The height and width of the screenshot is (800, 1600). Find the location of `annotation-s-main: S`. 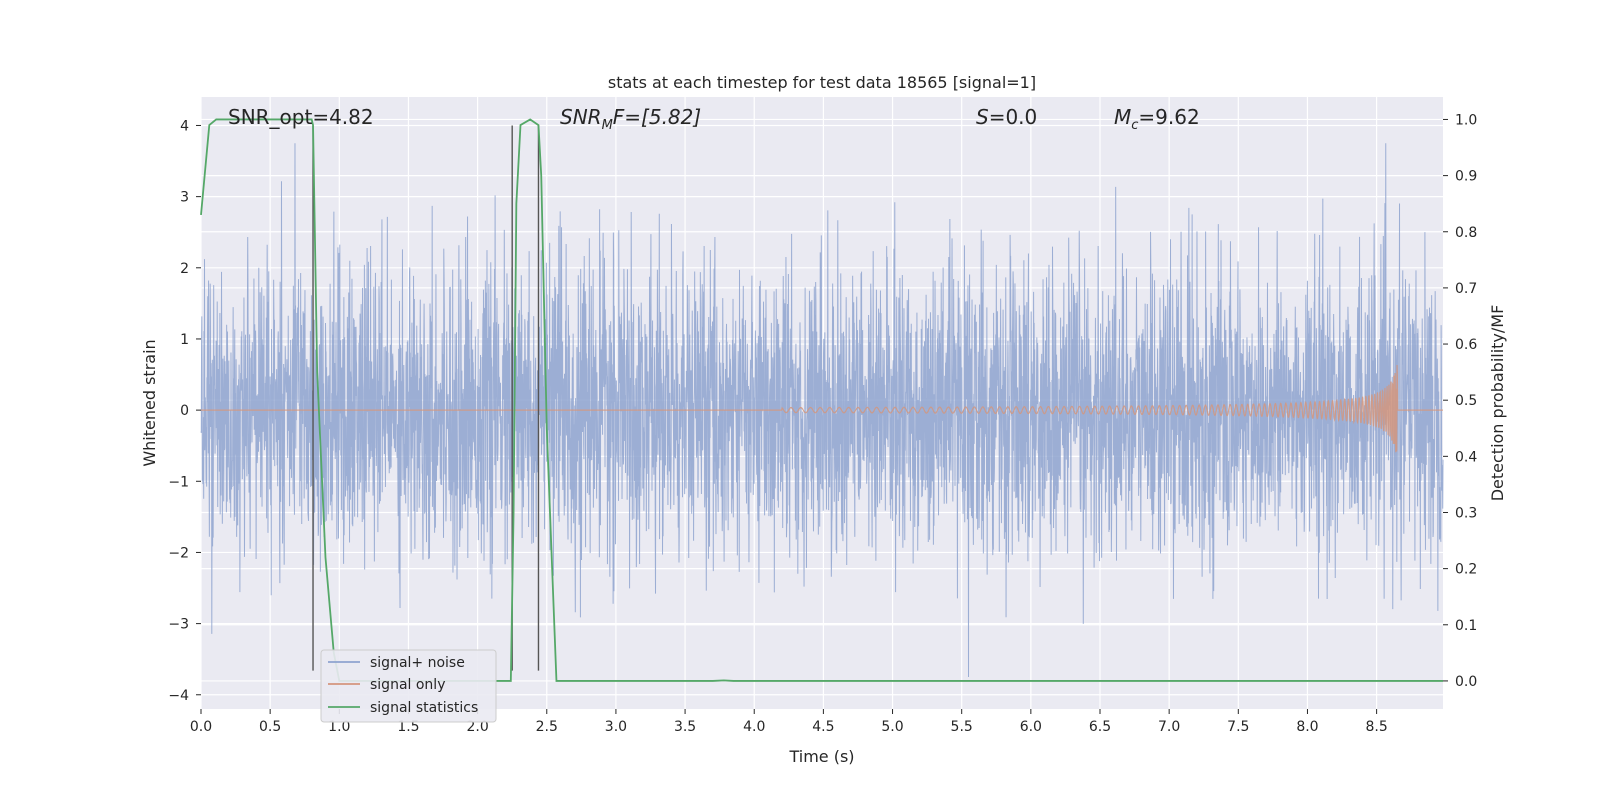

annotation-s-main: S is located at coordinates (982, 117).